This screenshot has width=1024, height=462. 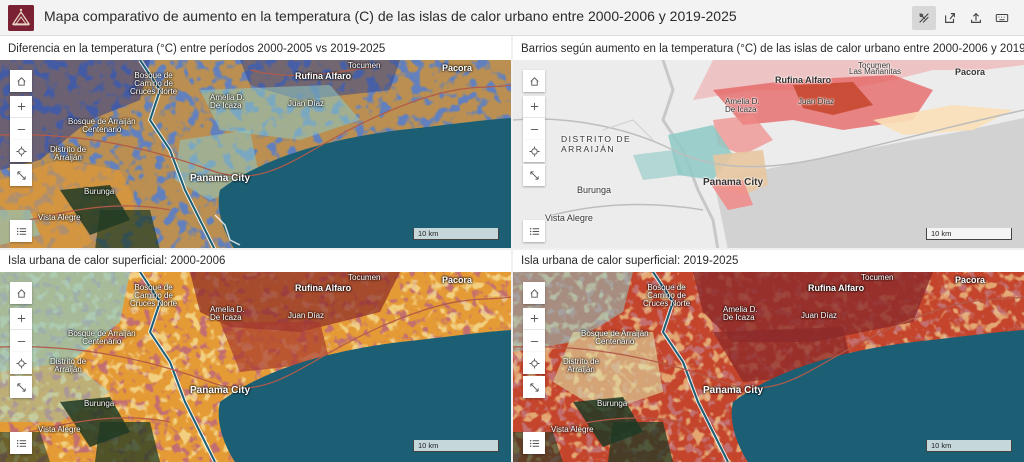 What do you see at coordinates (875, 71) in the screenshot?
I see `label-las-mananitas: Las Mañanitas` at bounding box center [875, 71].